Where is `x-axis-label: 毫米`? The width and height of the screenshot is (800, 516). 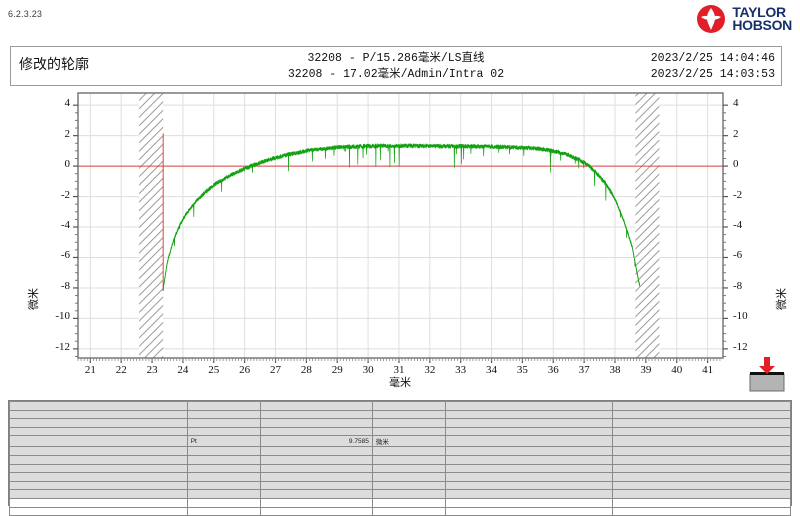 x-axis-label: 毫米 is located at coordinates (400, 383).